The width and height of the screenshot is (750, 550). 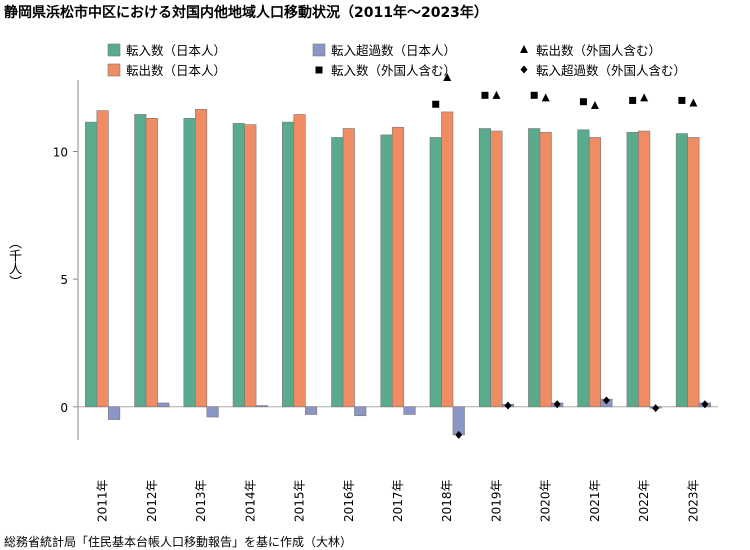 What do you see at coordinates (496, 500) in the screenshot?
I see `x-tick-label: 2019年` at bounding box center [496, 500].